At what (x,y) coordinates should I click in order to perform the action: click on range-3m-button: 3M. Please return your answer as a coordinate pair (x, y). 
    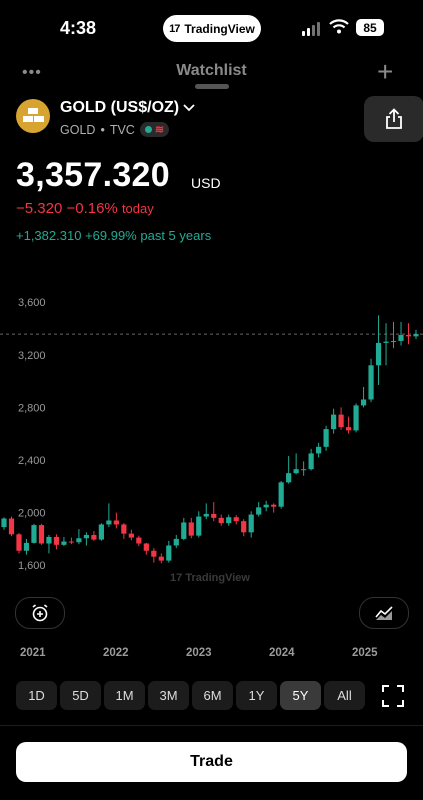
    Looking at the image, I should click on (168, 695).